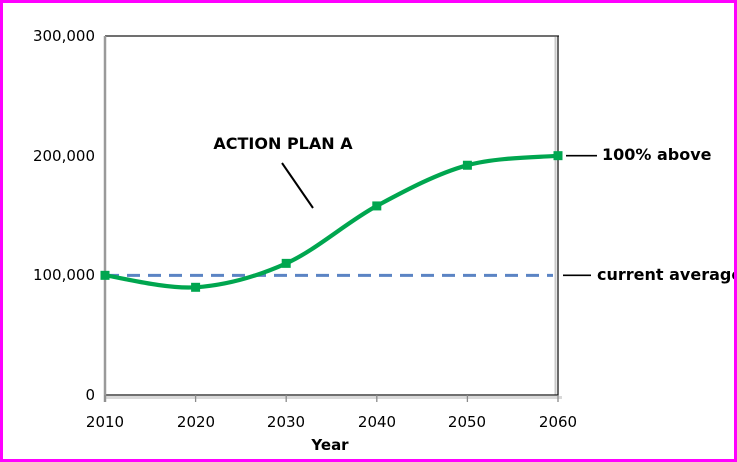 The width and height of the screenshot is (737, 462). What do you see at coordinates (63, 275) in the screenshot?
I see `y-tick-label-100000: 100,000` at bounding box center [63, 275].